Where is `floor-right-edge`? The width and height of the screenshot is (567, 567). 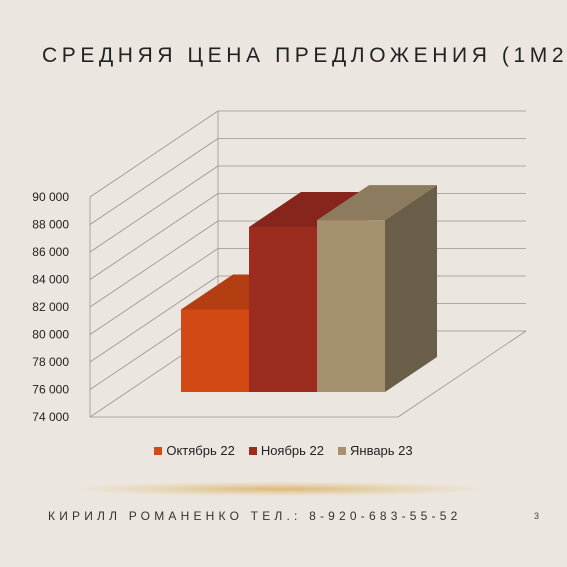 floor-right-edge is located at coordinates (462, 374).